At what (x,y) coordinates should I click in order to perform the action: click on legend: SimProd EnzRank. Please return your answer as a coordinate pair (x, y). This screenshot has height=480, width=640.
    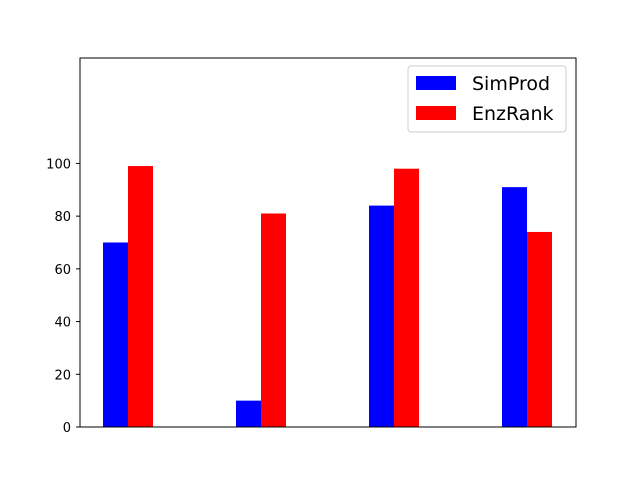
    Looking at the image, I should click on (487, 99).